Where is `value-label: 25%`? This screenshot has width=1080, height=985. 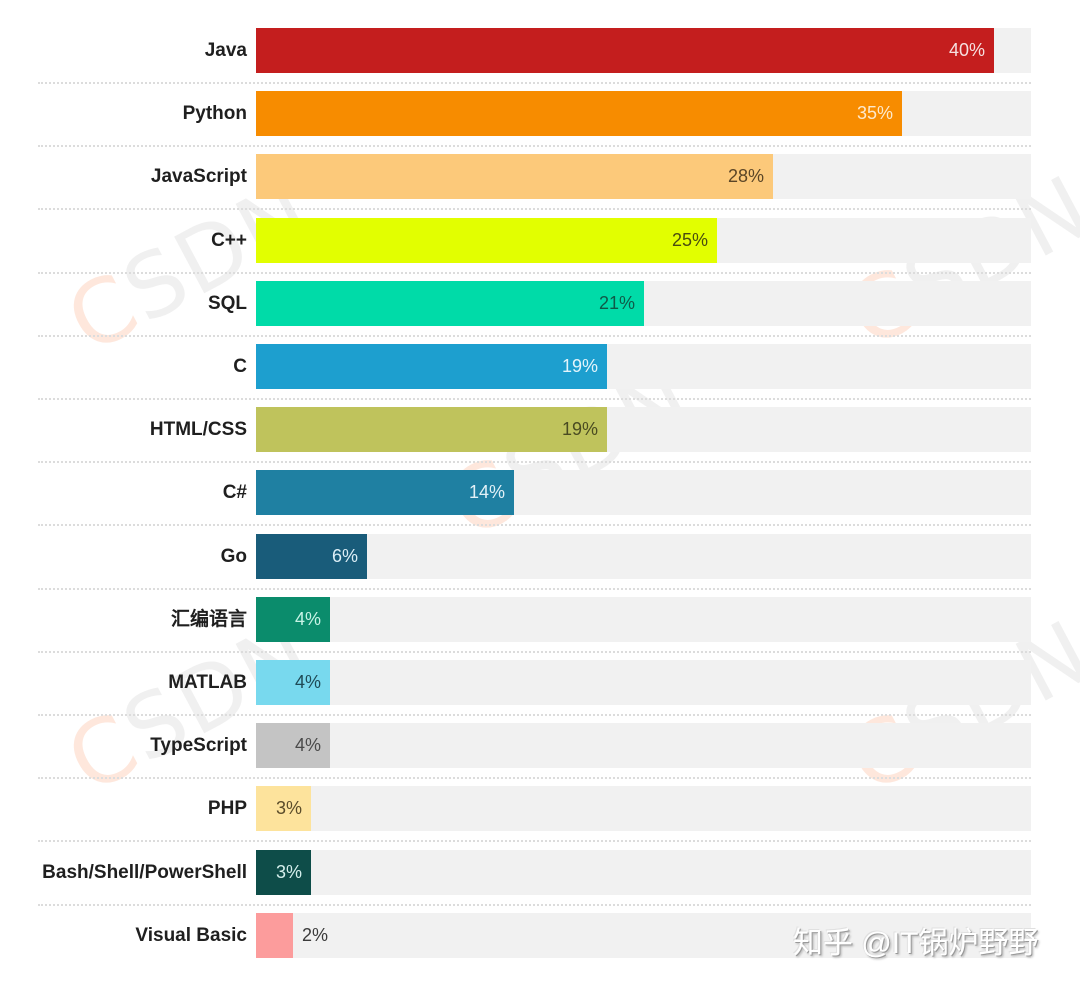 value-label: 25% is located at coordinates (689, 239).